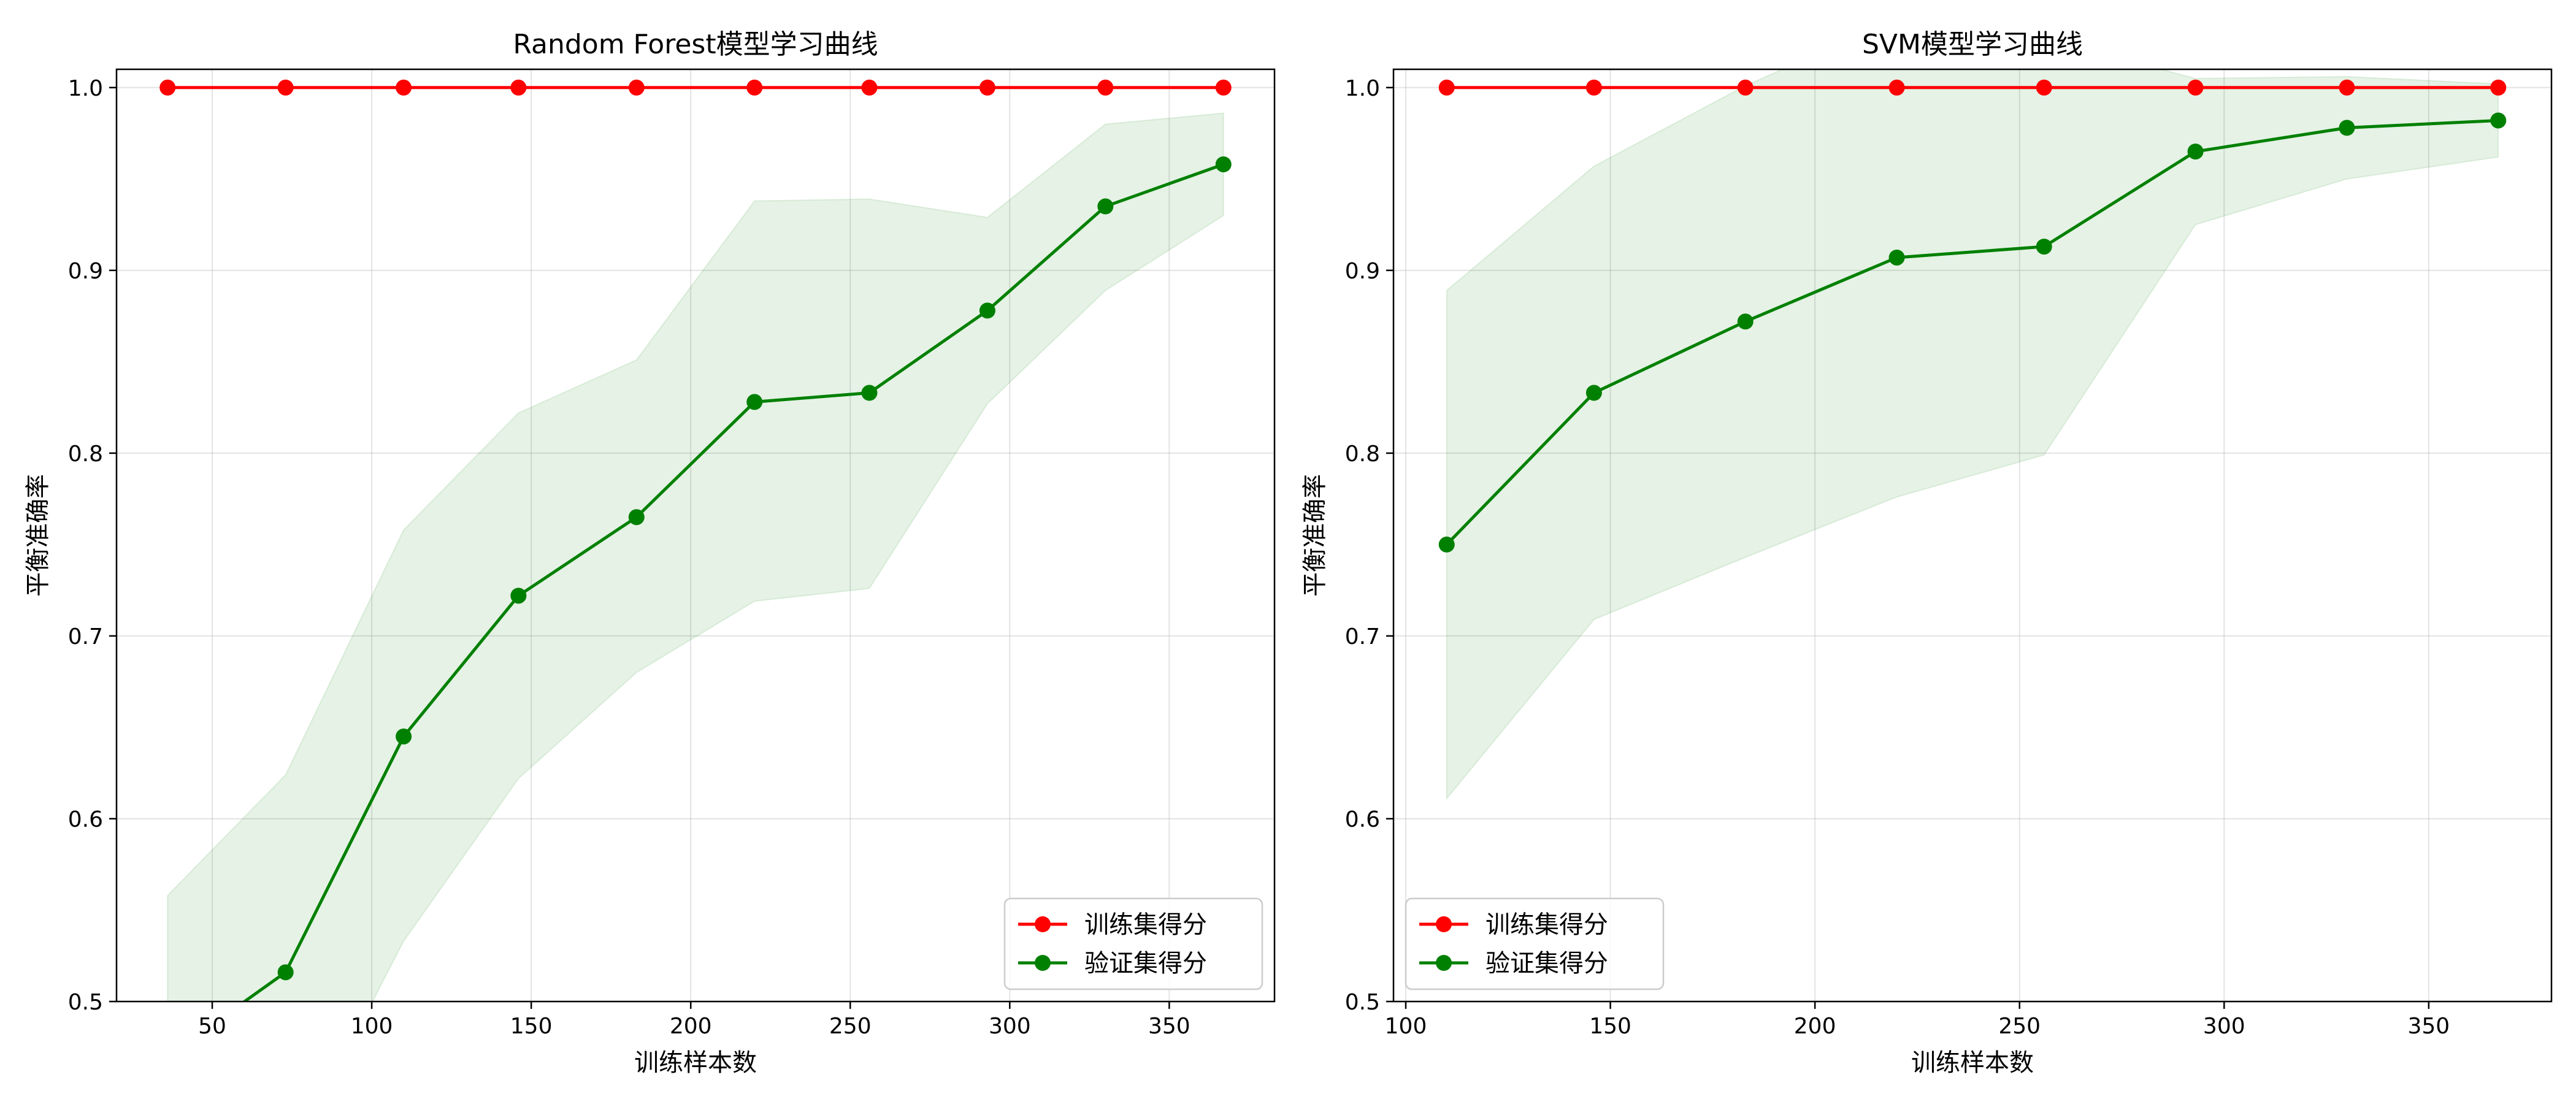 The height and width of the screenshot is (1107, 2576). What do you see at coordinates (1972, 44) in the screenshot?
I see `chart-title: SVM模型学习曲线` at bounding box center [1972, 44].